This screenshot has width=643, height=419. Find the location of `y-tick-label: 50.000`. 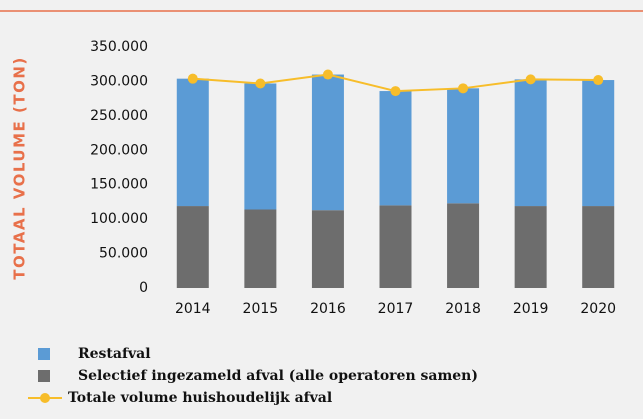

y-tick-label: 50.000 is located at coordinates (123, 254).